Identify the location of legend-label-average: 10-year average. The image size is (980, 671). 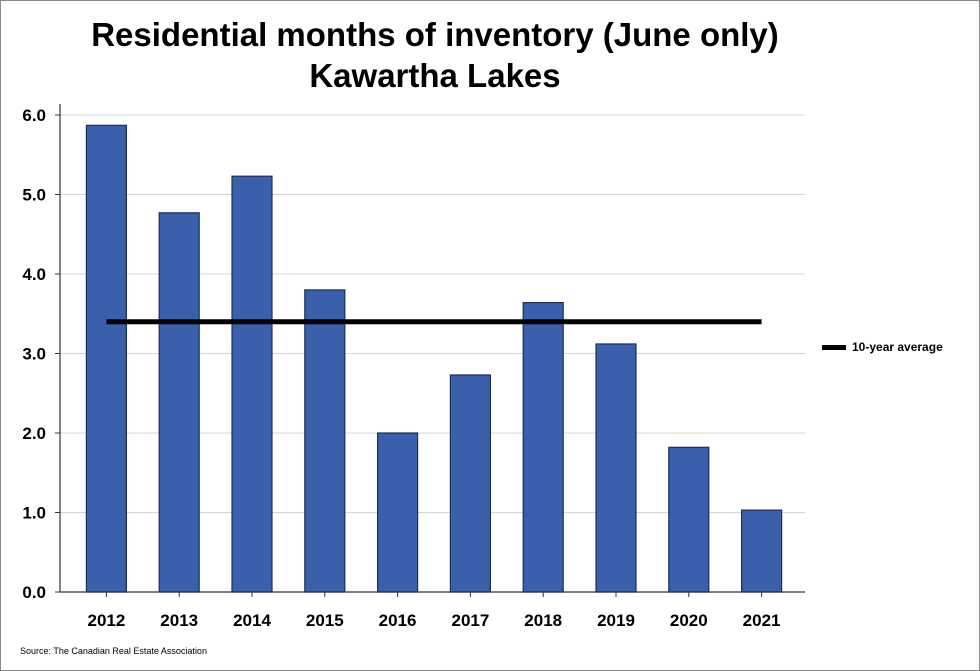
(897, 347).